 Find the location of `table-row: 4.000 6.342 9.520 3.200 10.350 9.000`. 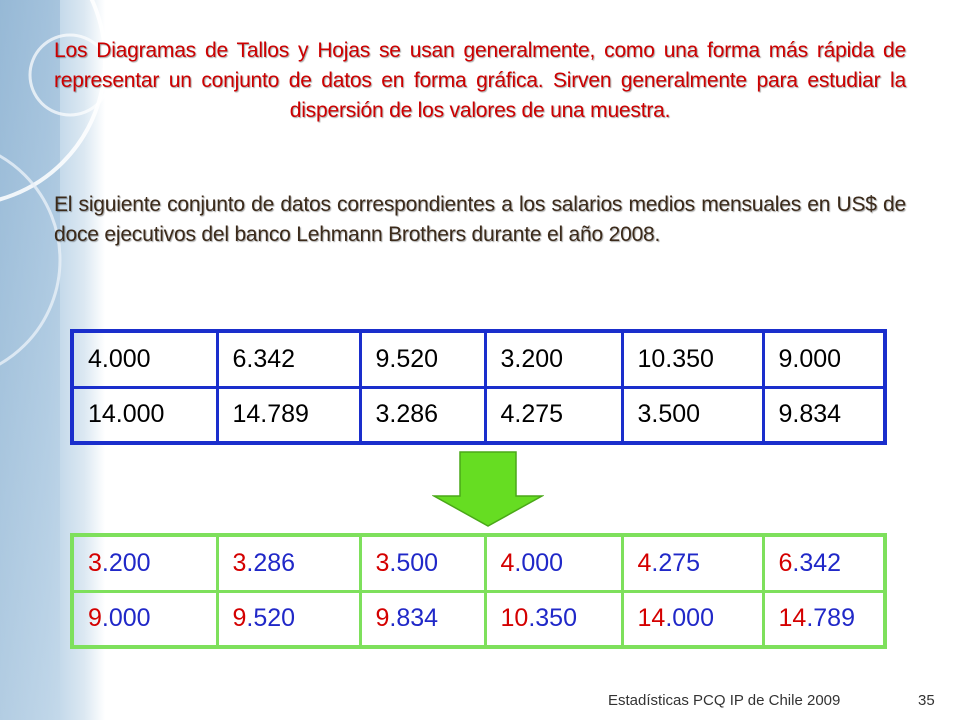

table-row: 4.000 6.342 9.520 3.200 10.350 9.000 is located at coordinates (478, 359).